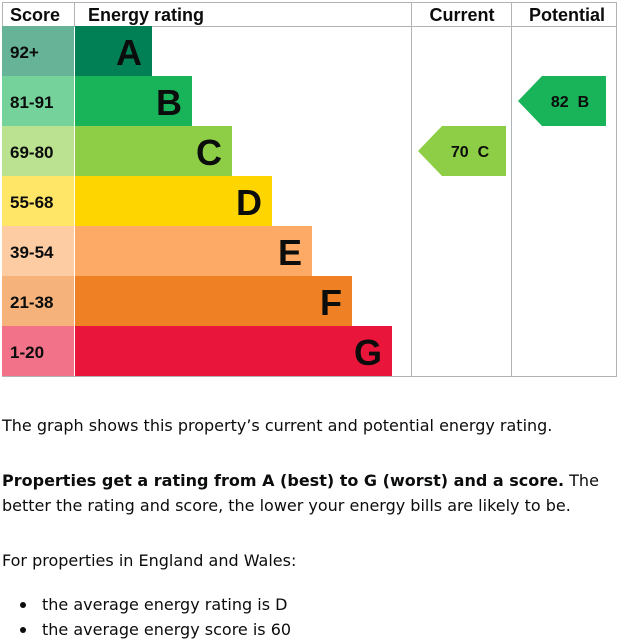  I want to click on score-range-label: 21-38, so click(31, 302).